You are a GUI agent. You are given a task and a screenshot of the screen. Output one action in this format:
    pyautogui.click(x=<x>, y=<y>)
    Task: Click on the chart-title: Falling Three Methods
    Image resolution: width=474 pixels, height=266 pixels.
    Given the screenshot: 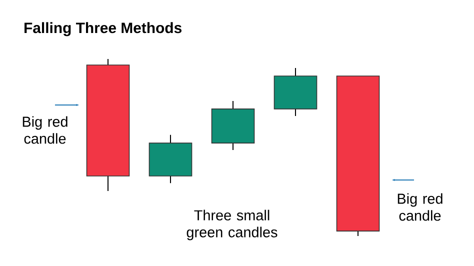 What is the action you would take?
    pyautogui.click(x=103, y=29)
    